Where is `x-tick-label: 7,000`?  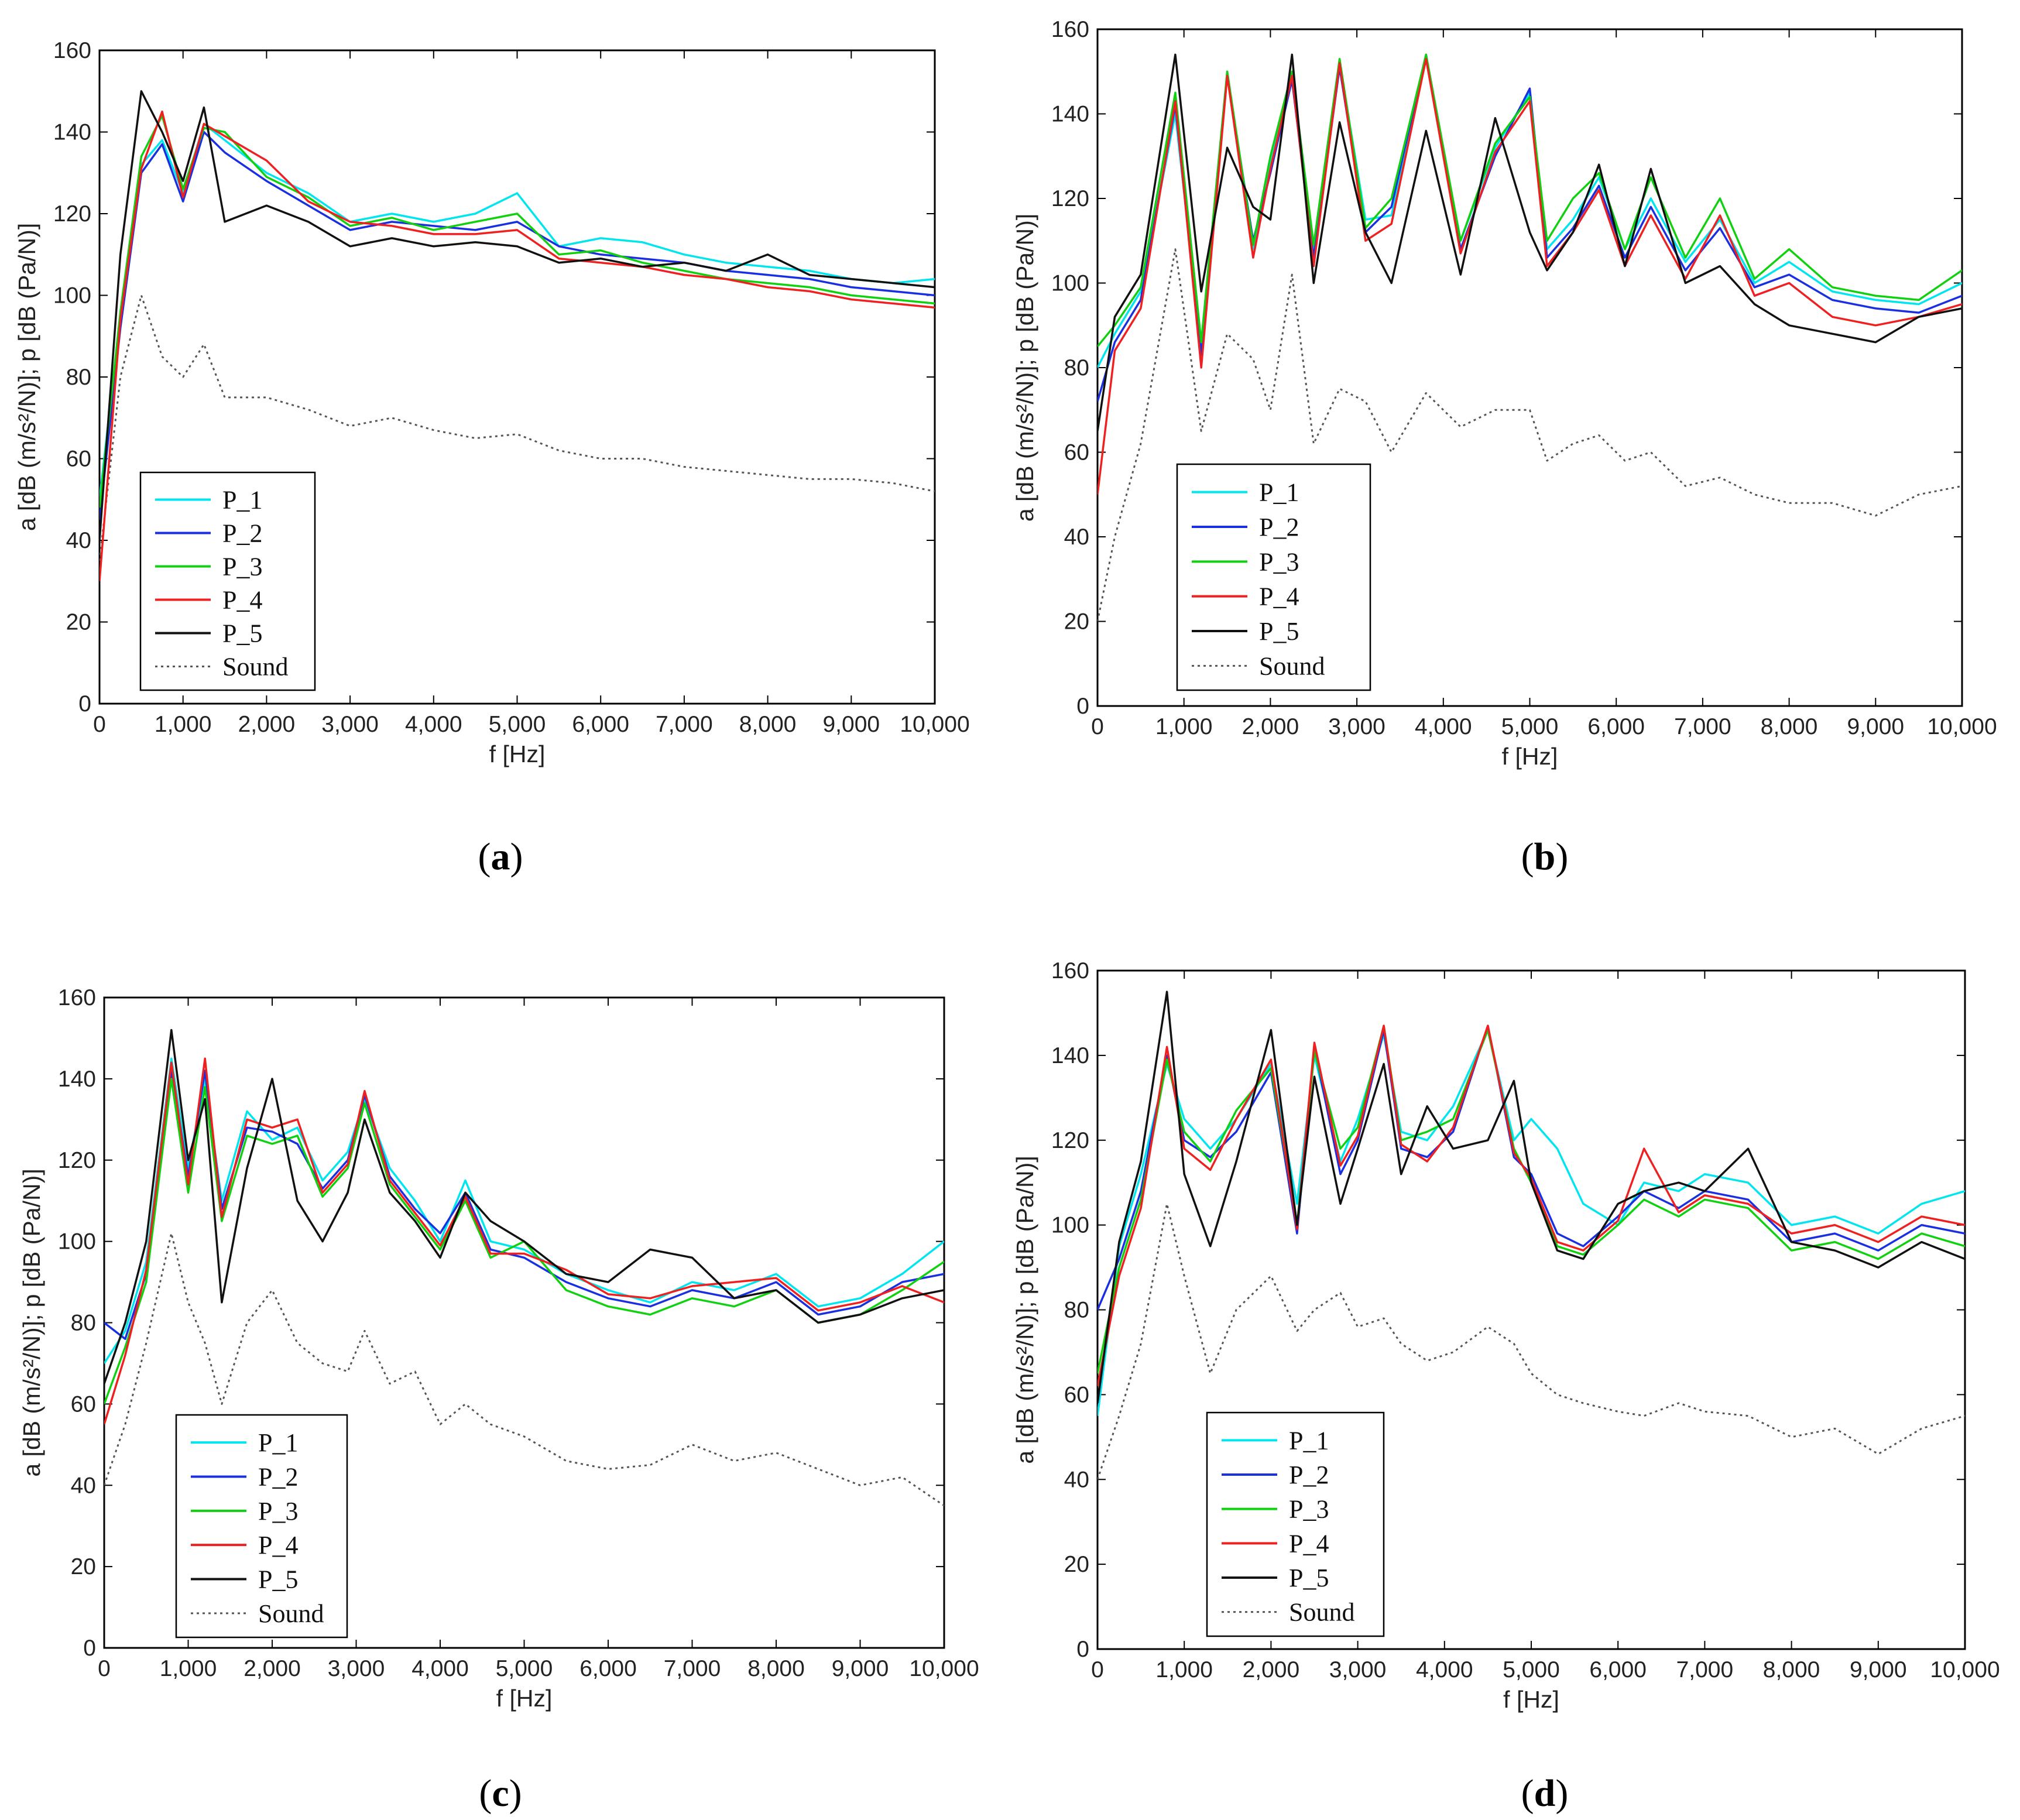
x-tick-label: 7,000 is located at coordinates (1705, 1669).